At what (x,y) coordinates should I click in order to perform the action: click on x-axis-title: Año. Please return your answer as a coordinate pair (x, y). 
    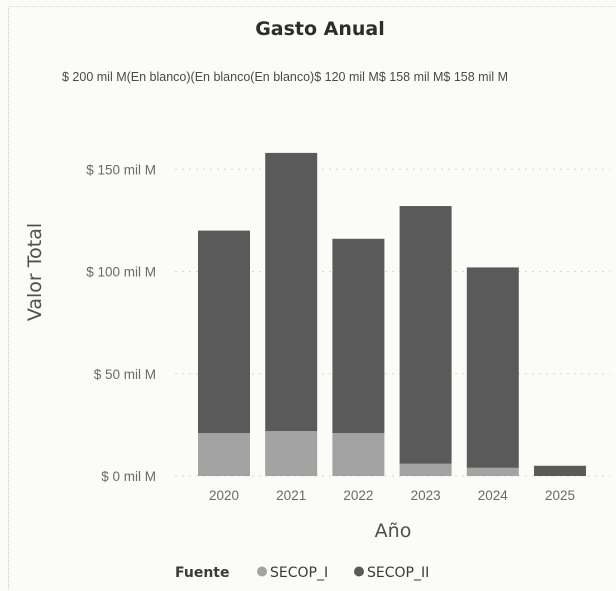
    Looking at the image, I should click on (393, 531).